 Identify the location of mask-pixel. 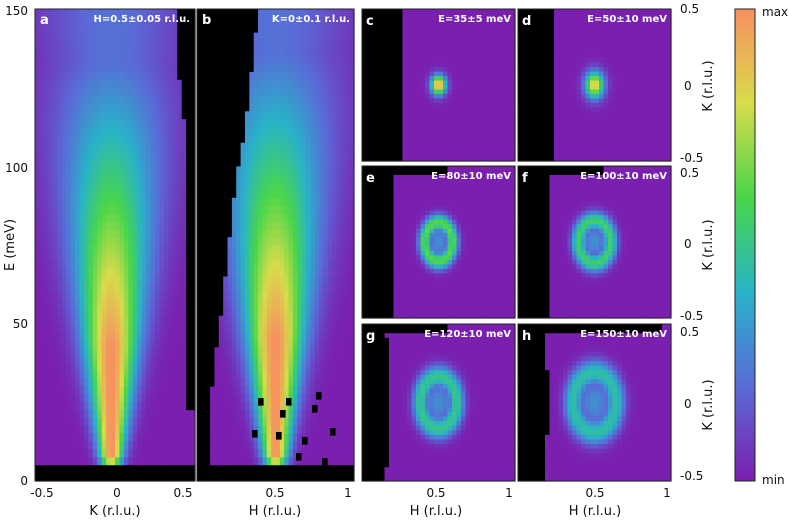
(299, 457).